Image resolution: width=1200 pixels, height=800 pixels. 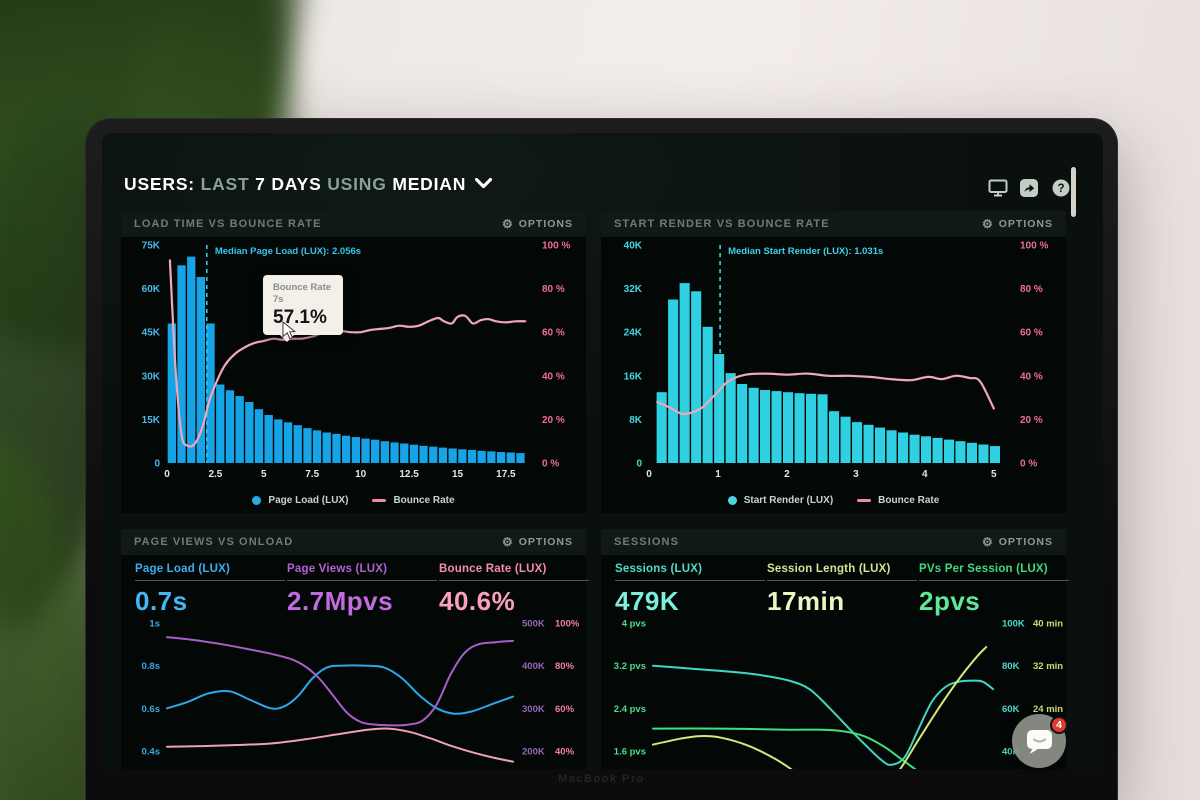 What do you see at coordinates (303, 308) in the screenshot?
I see `bounce-rate-tooltip: Bounce Rate 7s 57.1%` at bounding box center [303, 308].